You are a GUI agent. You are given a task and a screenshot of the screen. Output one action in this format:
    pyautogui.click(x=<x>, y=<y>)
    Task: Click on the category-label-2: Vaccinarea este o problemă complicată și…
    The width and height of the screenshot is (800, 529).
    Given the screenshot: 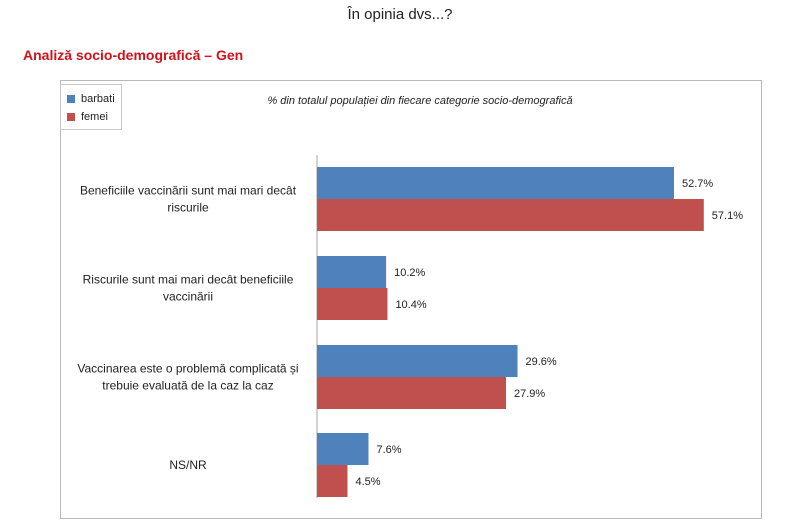 What is the action you would take?
    pyautogui.click(x=187, y=377)
    